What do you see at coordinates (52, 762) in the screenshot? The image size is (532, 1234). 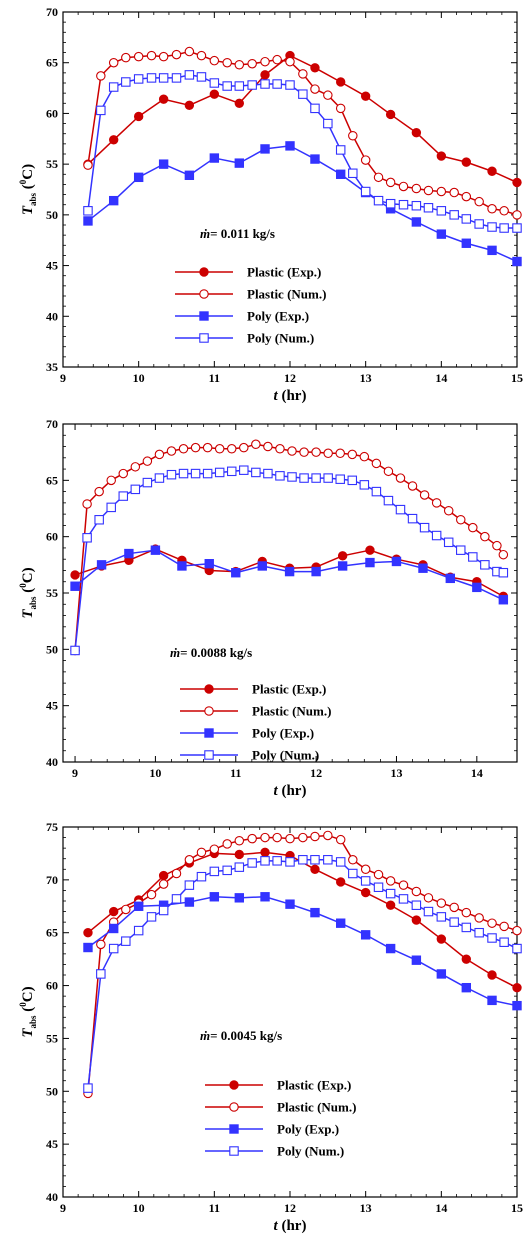 I see `chart-2-y-tick-label: 40` at bounding box center [52, 762].